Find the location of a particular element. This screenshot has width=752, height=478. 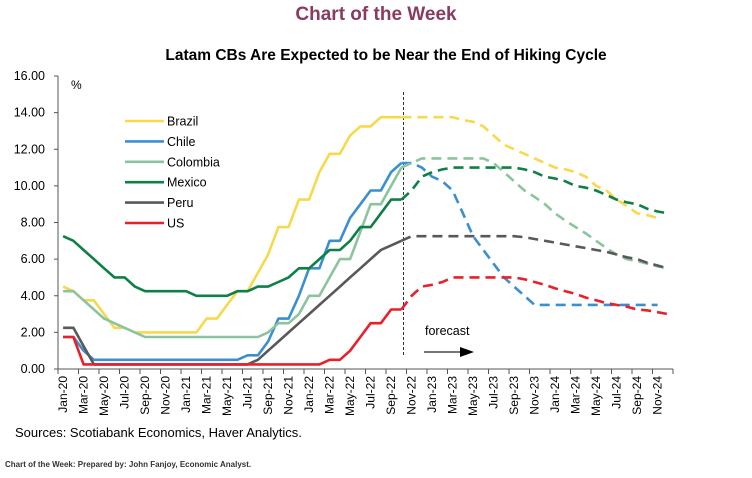

legend-label-colombia: Colombia is located at coordinates (193, 162).